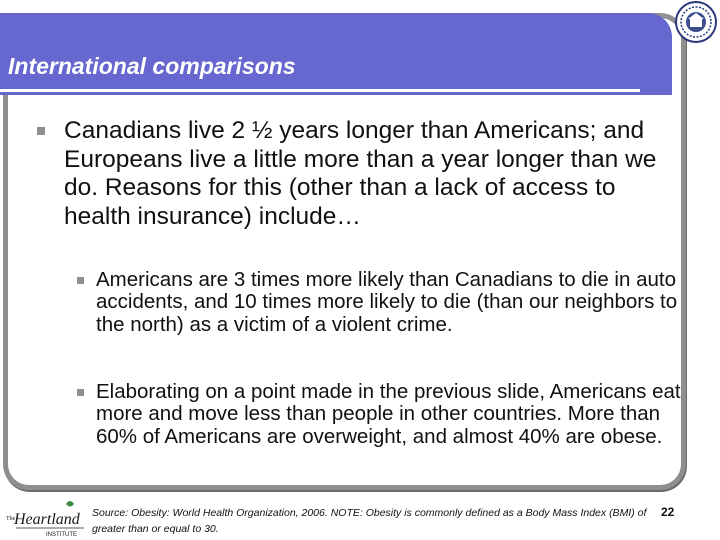 Image resolution: width=720 pixels, height=540 pixels. What do you see at coordinates (61, 535) in the screenshot?
I see `svg-text: INSTITUTE` at bounding box center [61, 535].